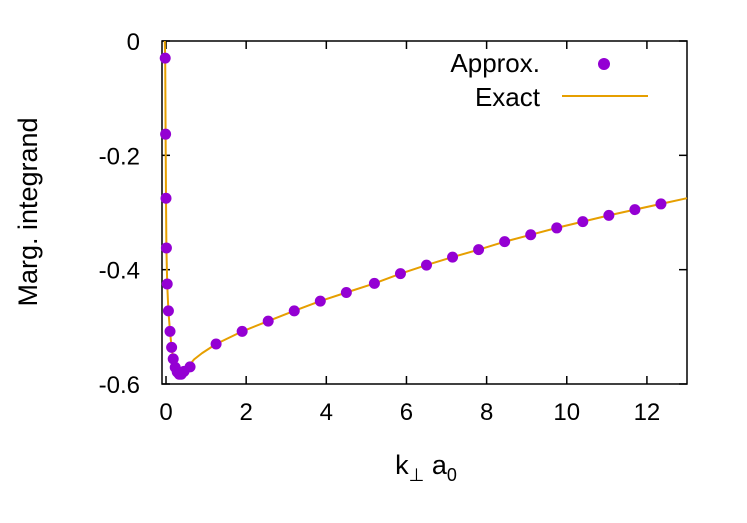 The width and height of the screenshot is (747, 523). I want to click on legend-label-approx: Approx., so click(495, 63).